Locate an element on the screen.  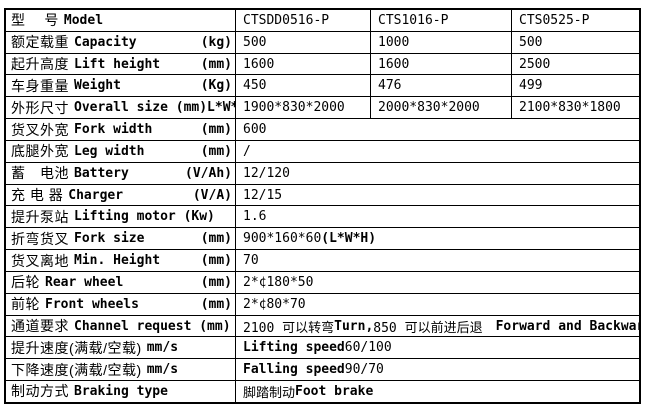
table-row: 型 号 Model CTSDD0516-P CTS1016-P CTS0525-P is located at coordinates (322, 20).